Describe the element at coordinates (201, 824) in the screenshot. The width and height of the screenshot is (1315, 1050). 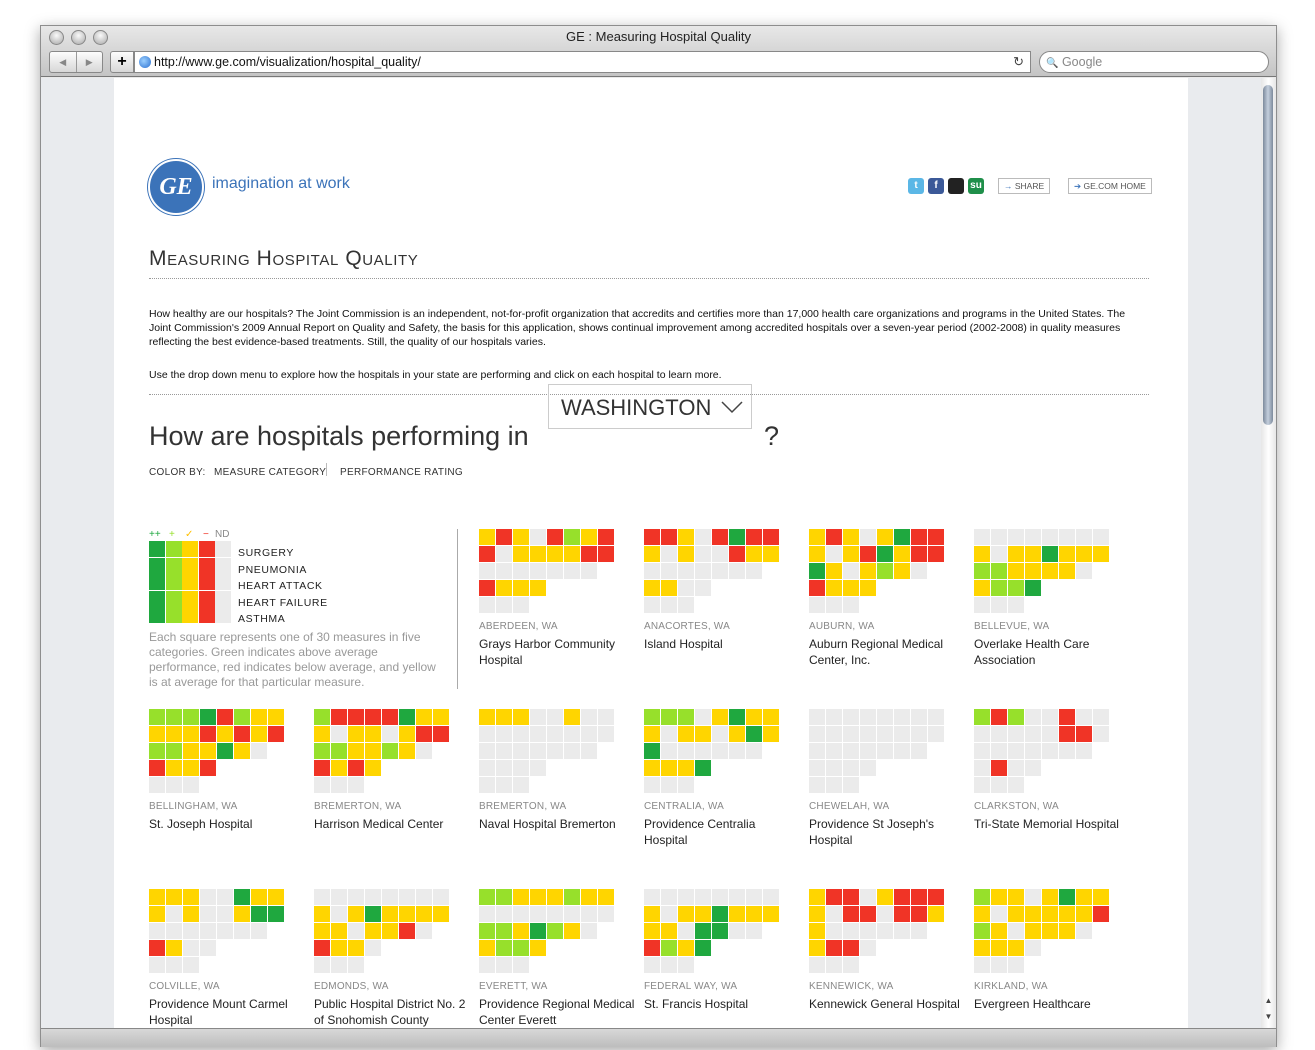
I see `hospital-name: St. Joseph Hospital` at that location.